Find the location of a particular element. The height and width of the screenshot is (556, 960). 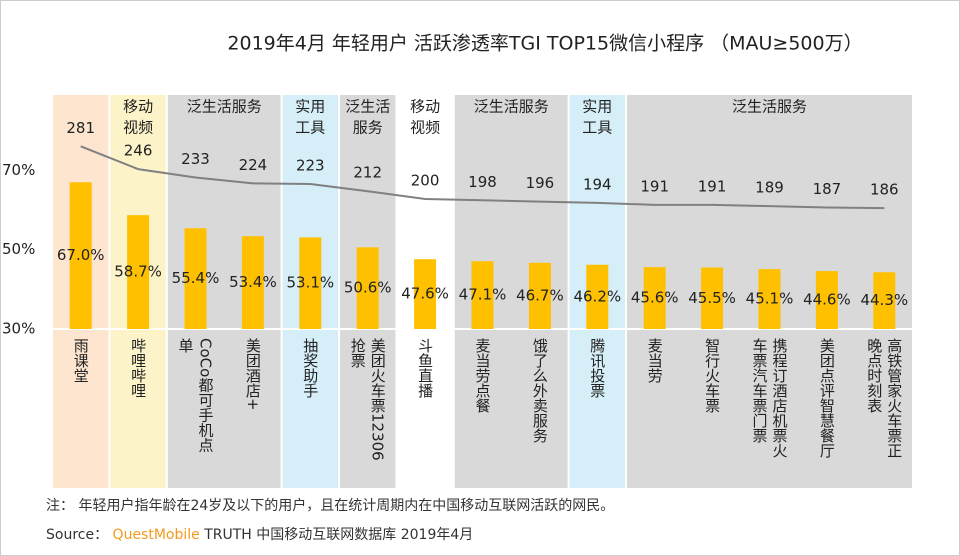

bar-value-label: 55.4% is located at coordinates (196, 278).